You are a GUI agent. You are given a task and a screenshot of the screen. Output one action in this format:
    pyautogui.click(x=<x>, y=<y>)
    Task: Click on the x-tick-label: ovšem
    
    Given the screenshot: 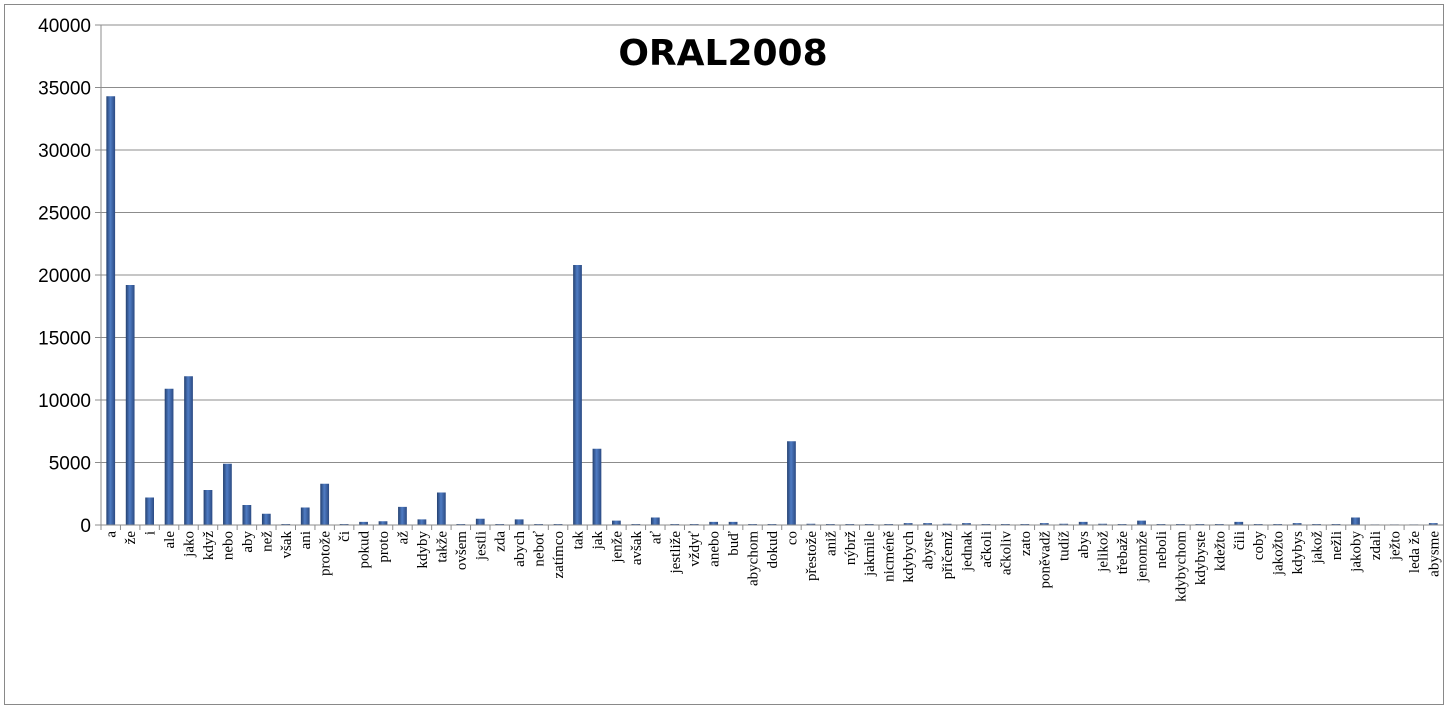 What is the action you would take?
    pyautogui.click(x=462, y=550)
    